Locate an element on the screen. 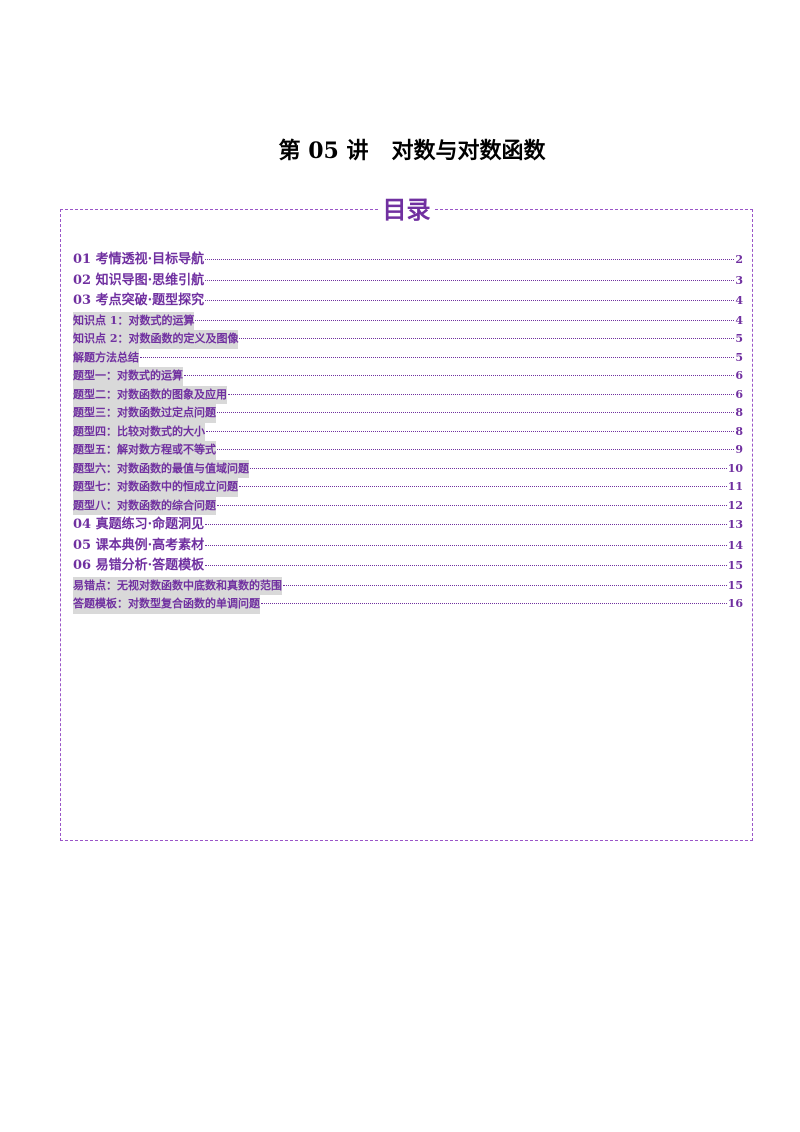  toc-entry-label: 题型五：解对数方程或不等式 is located at coordinates (144, 450).